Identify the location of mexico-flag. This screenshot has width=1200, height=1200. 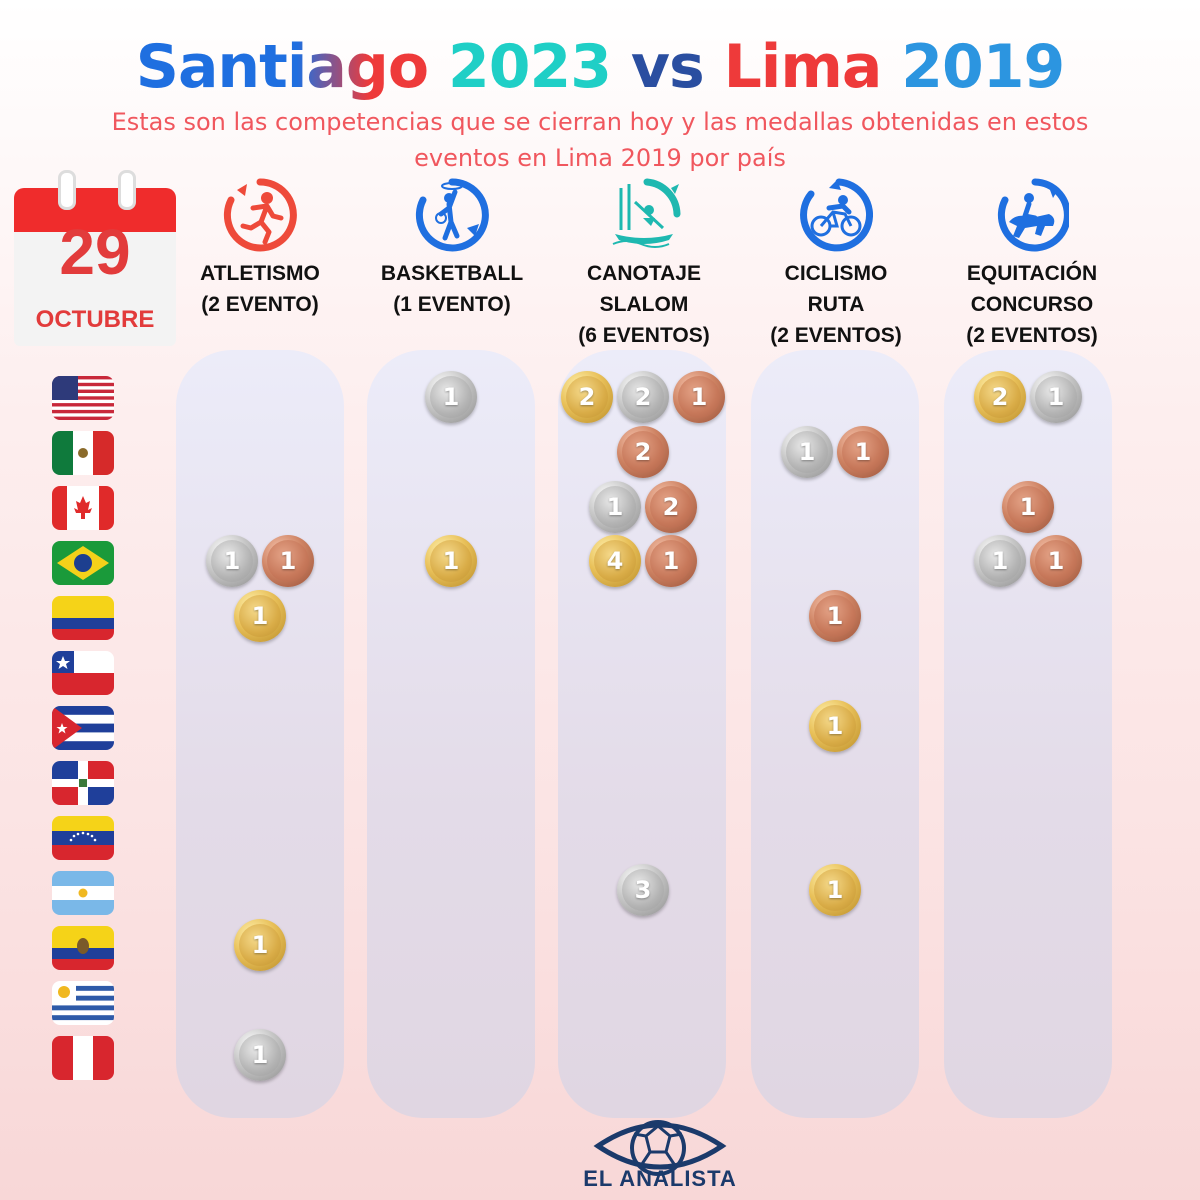
(83, 453).